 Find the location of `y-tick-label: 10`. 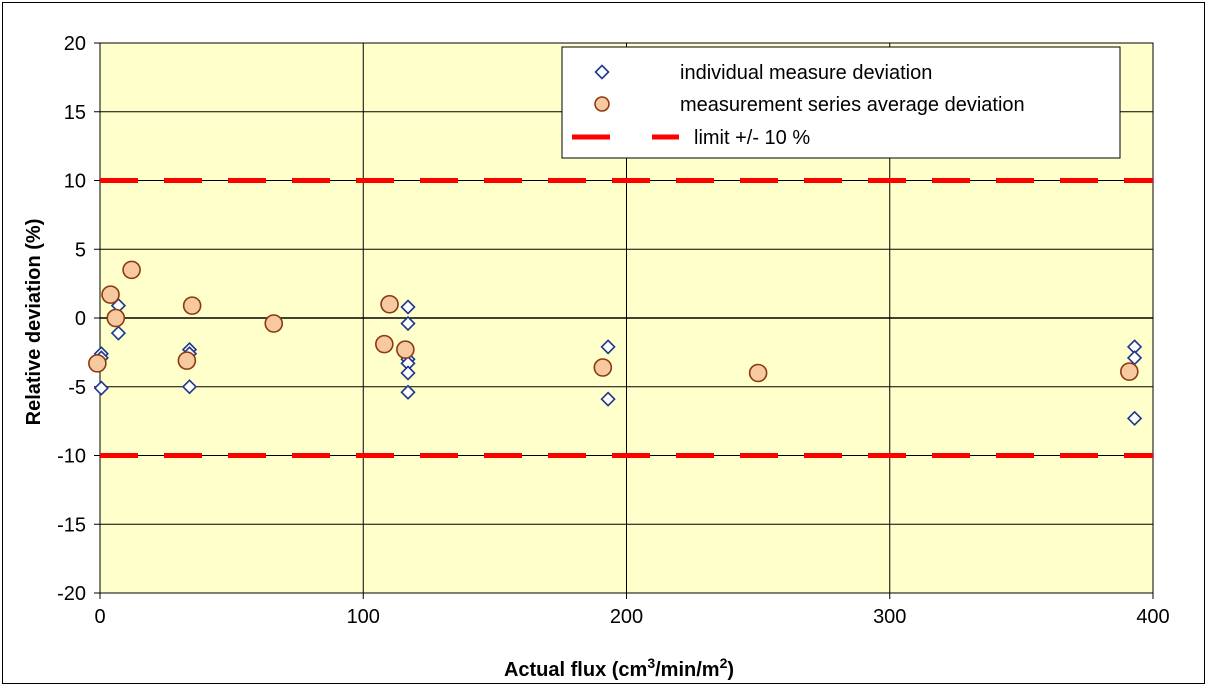

y-tick-label: 10 is located at coordinates (75, 182).